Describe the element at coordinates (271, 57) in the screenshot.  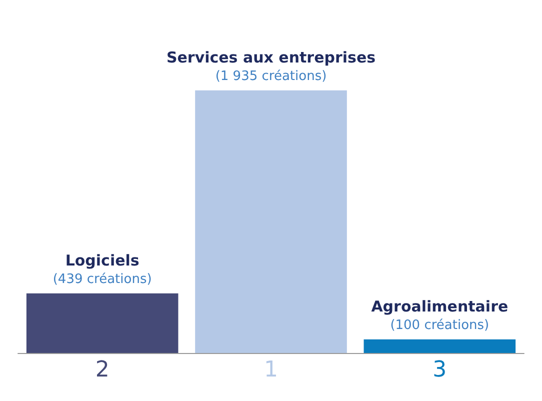
I see `x-tick-label: Services aux entreprises` at that location.